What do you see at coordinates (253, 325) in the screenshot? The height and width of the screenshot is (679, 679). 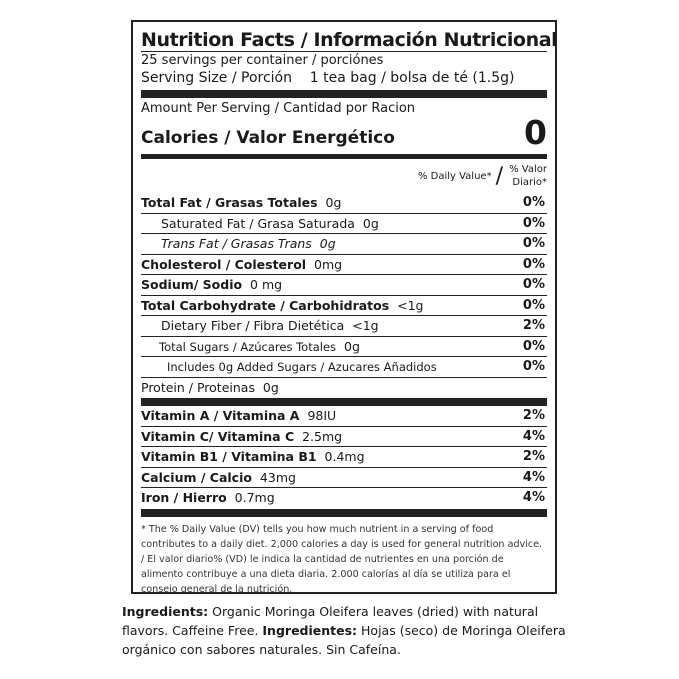 I see `nutrient-name: Dietary Fiber / Fibra Dietética` at bounding box center [253, 325].